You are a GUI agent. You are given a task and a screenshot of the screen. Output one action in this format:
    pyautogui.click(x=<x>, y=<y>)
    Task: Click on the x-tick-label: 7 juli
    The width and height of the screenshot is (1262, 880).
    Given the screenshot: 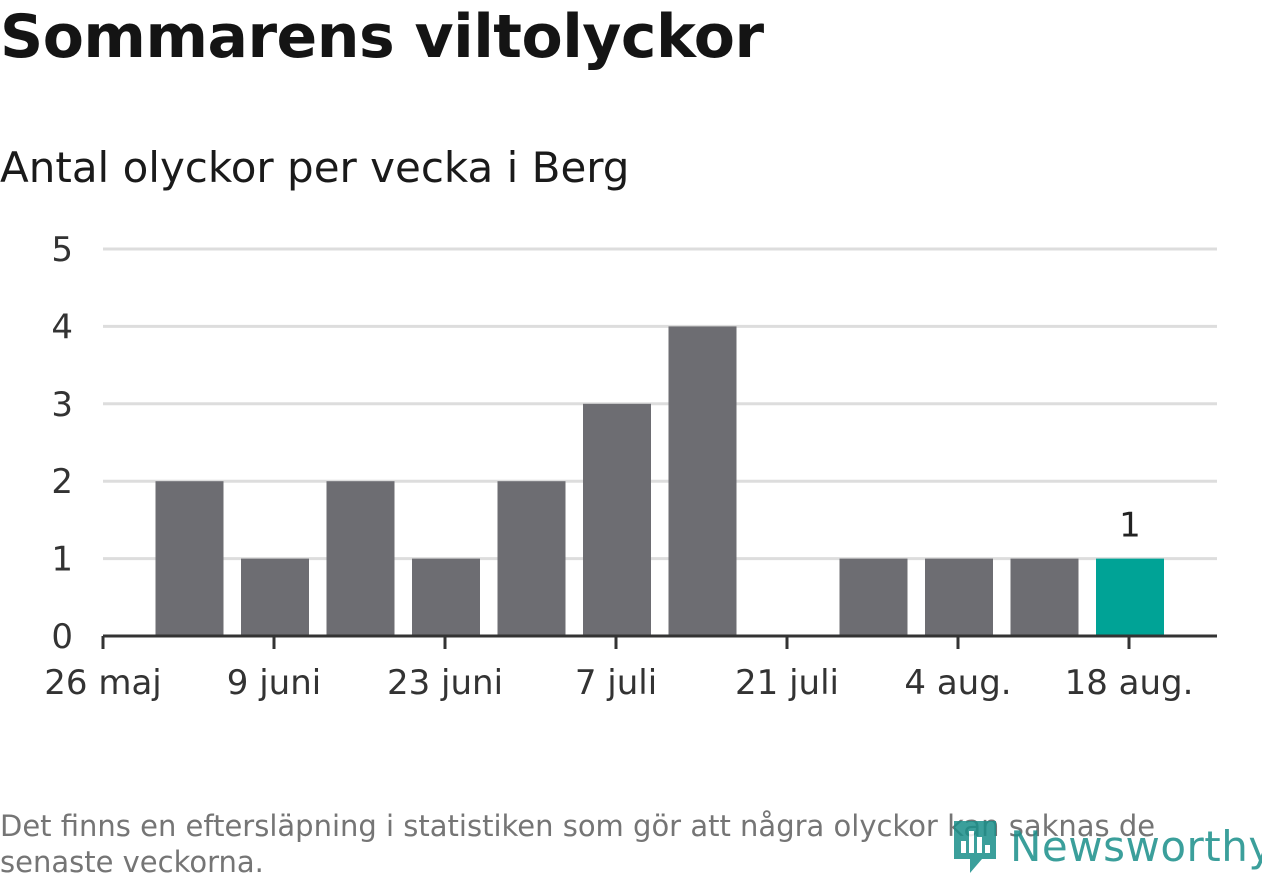 What is the action you would take?
    pyautogui.click(x=616, y=683)
    